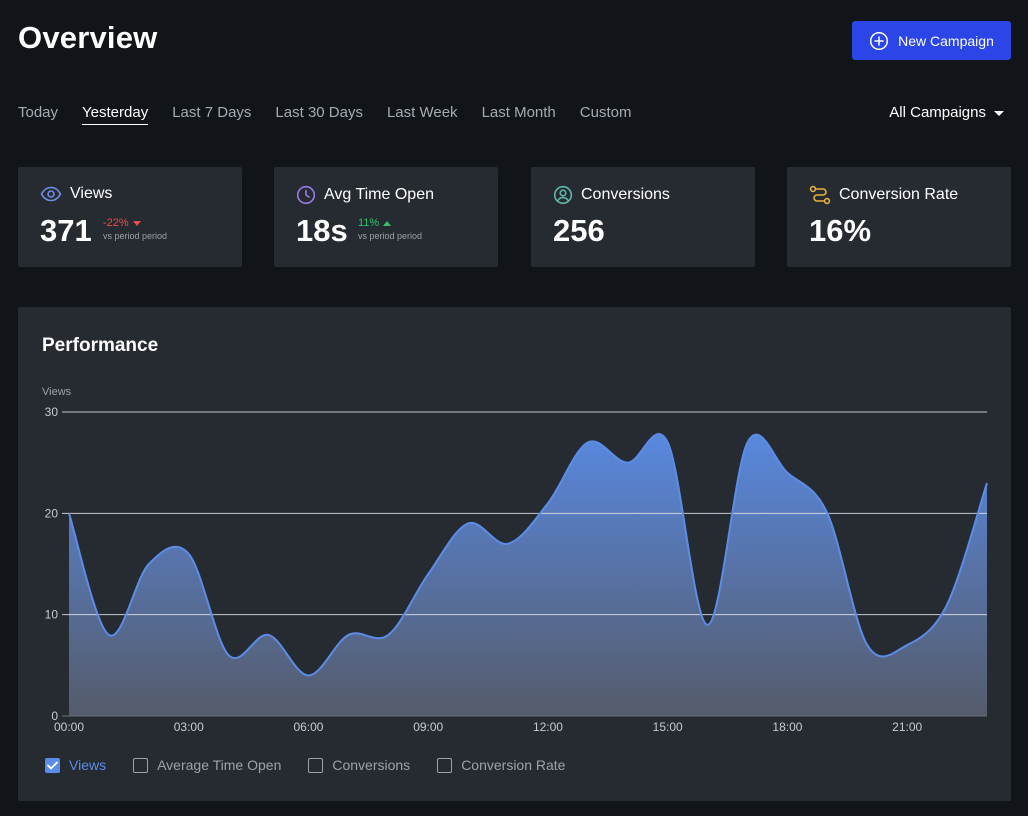  Describe the element at coordinates (369, 223) in the screenshot. I see `delta-value: 11%` at that location.